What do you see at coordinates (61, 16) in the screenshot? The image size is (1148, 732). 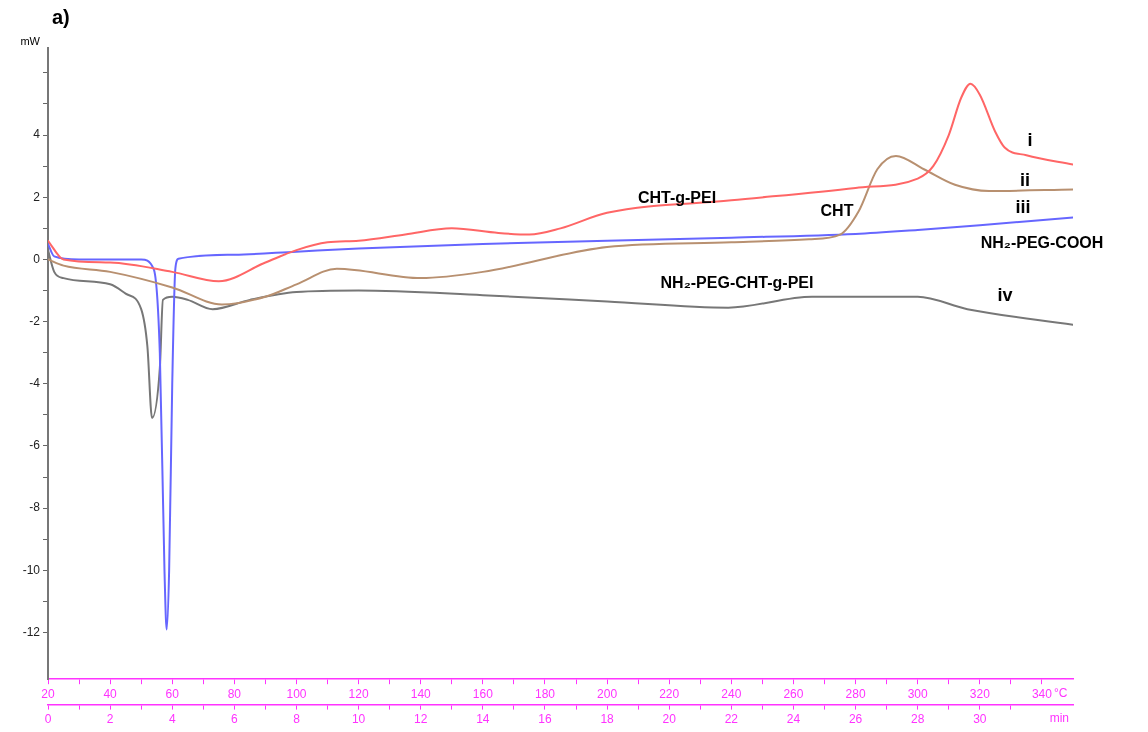 I see `chart-title: a)` at bounding box center [61, 16].